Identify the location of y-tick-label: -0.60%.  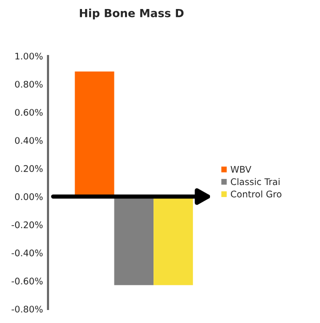
(27, 281).